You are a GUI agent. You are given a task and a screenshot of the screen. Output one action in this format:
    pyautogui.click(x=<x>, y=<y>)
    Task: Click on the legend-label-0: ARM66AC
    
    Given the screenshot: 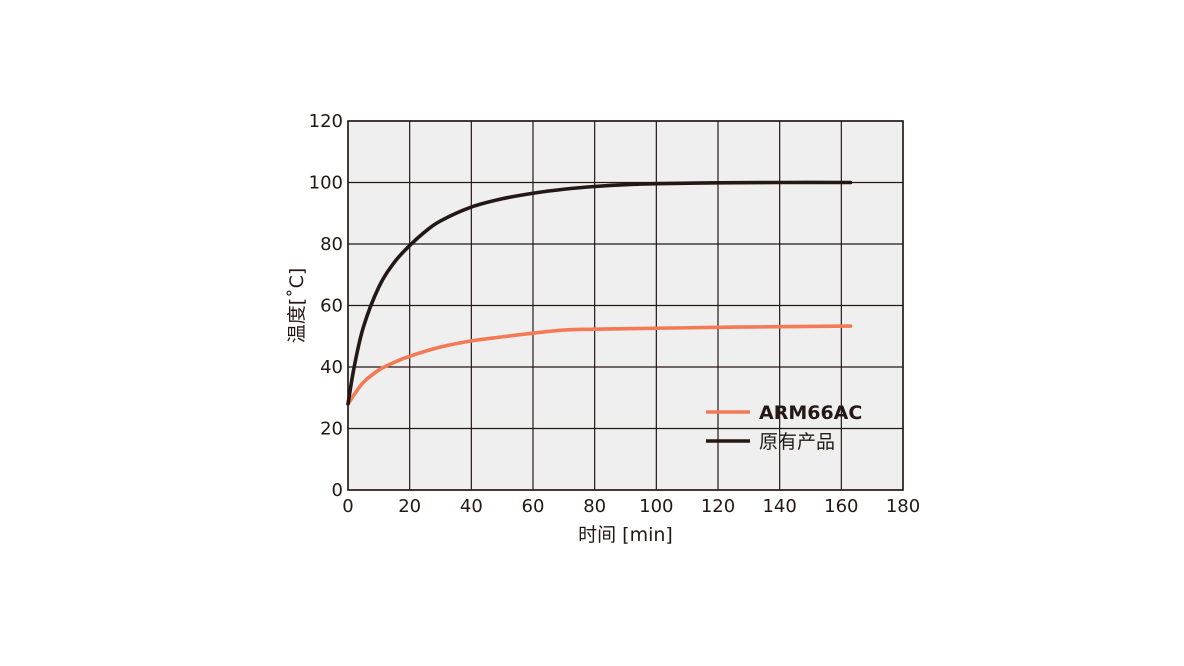 What is the action you would take?
    pyautogui.click(x=810, y=413)
    